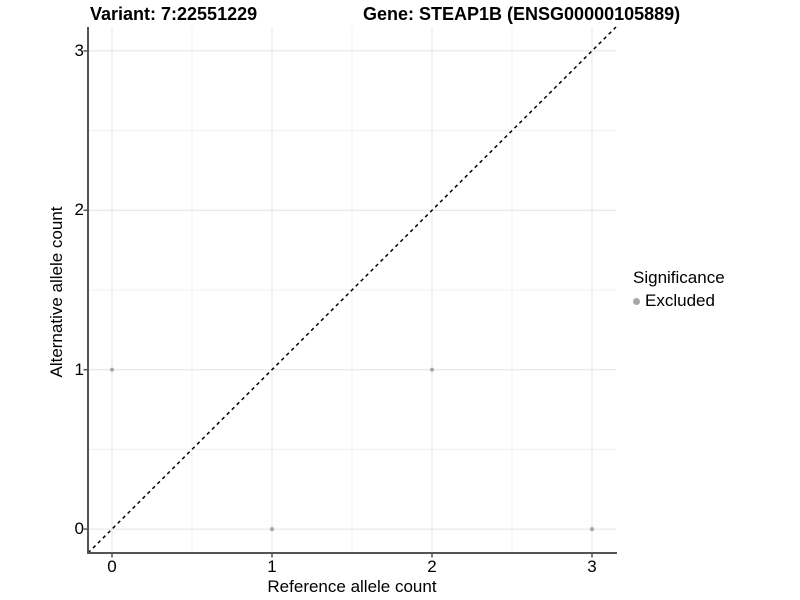  I want to click on legend-item-label: Excluded, so click(680, 300).